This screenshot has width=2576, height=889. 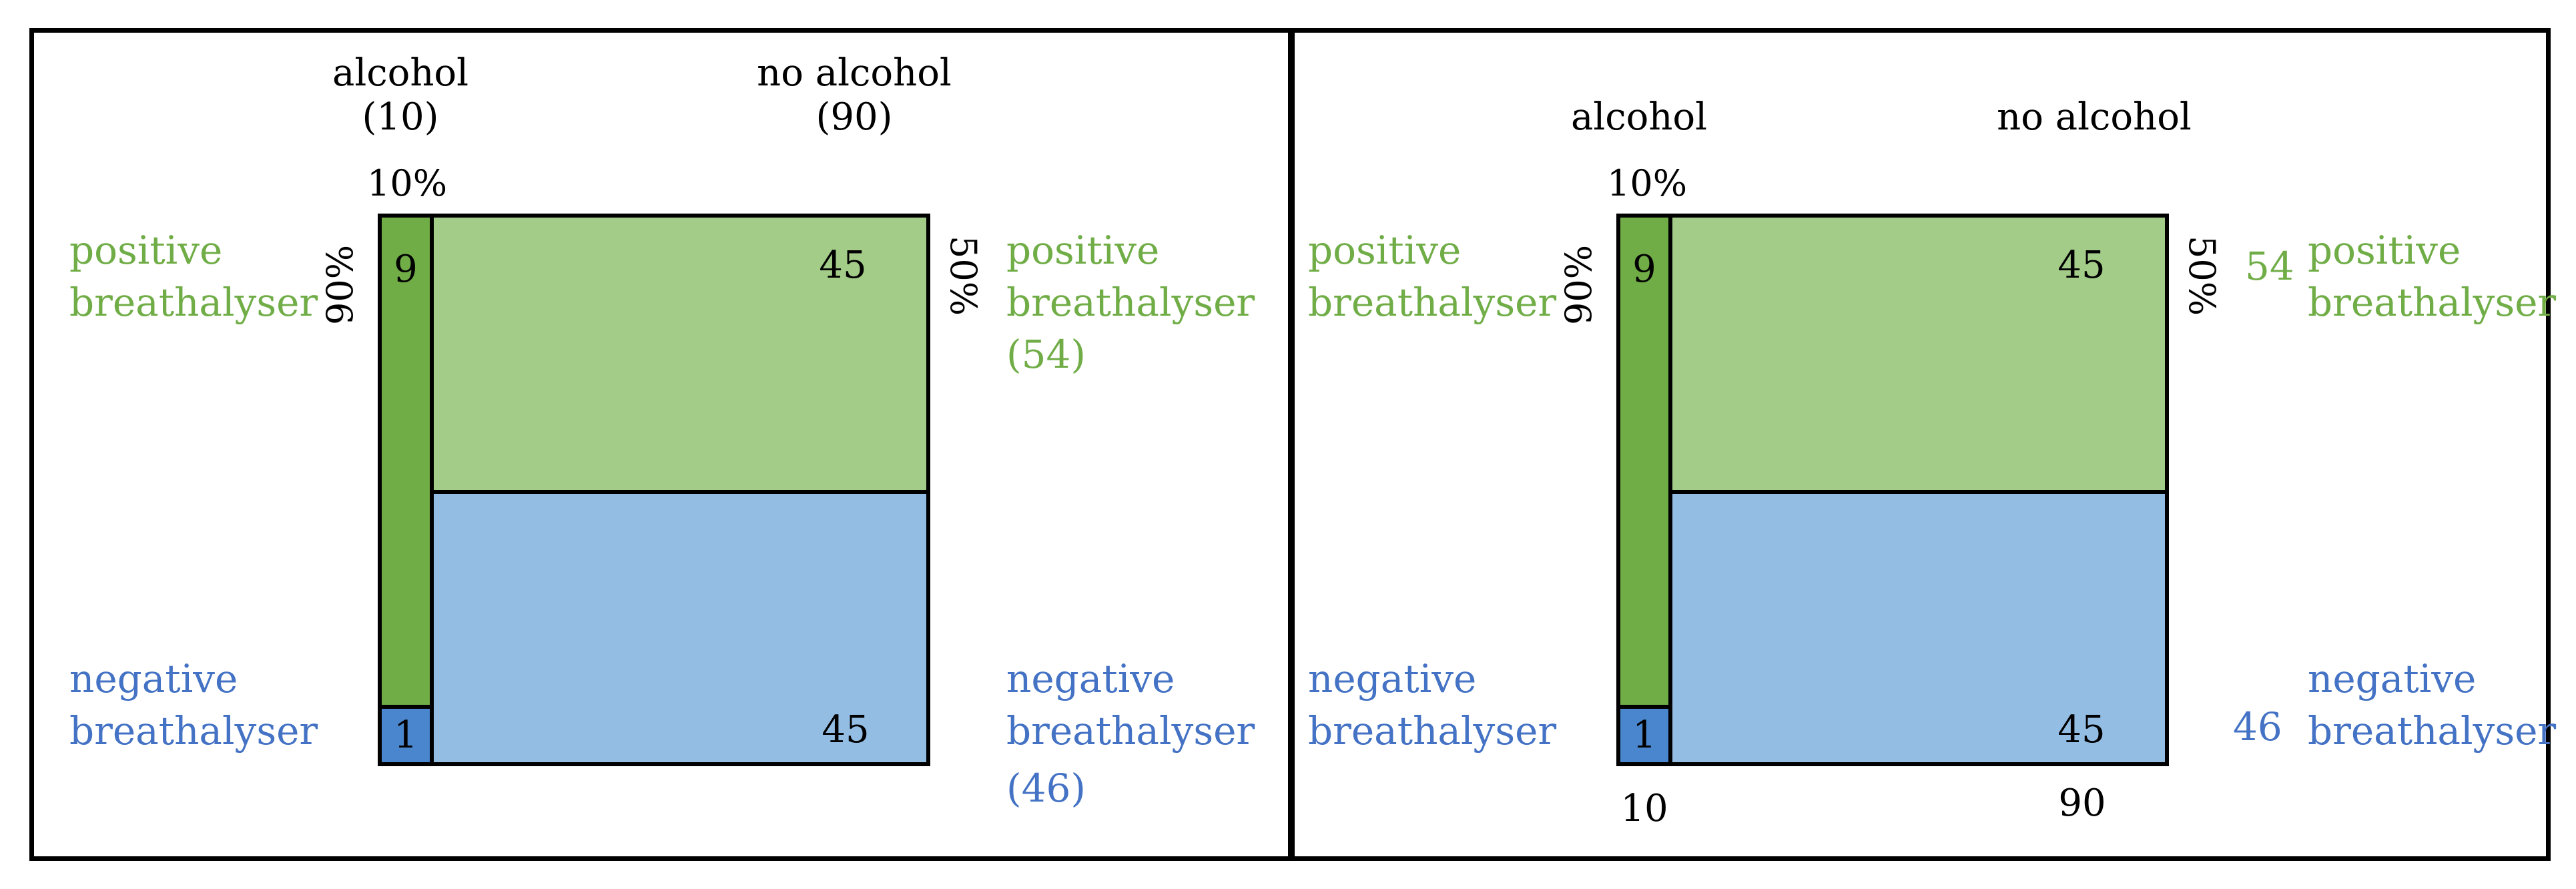 What do you see at coordinates (1644, 808) in the screenshot?
I see `column-total-alcohol: 10` at bounding box center [1644, 808].